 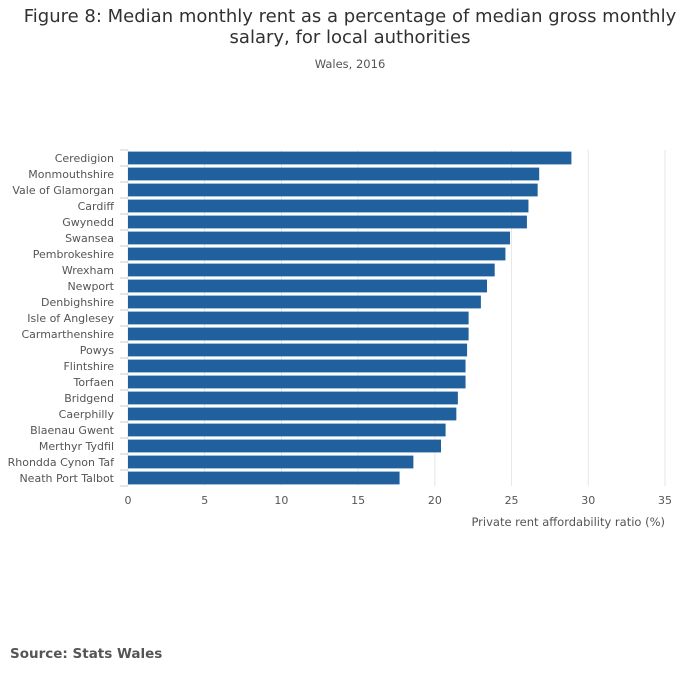 What do you see at coordinates (350, 158) in the screenshot?
I see `bar-ceredigion` at bounding box center [350, 158].